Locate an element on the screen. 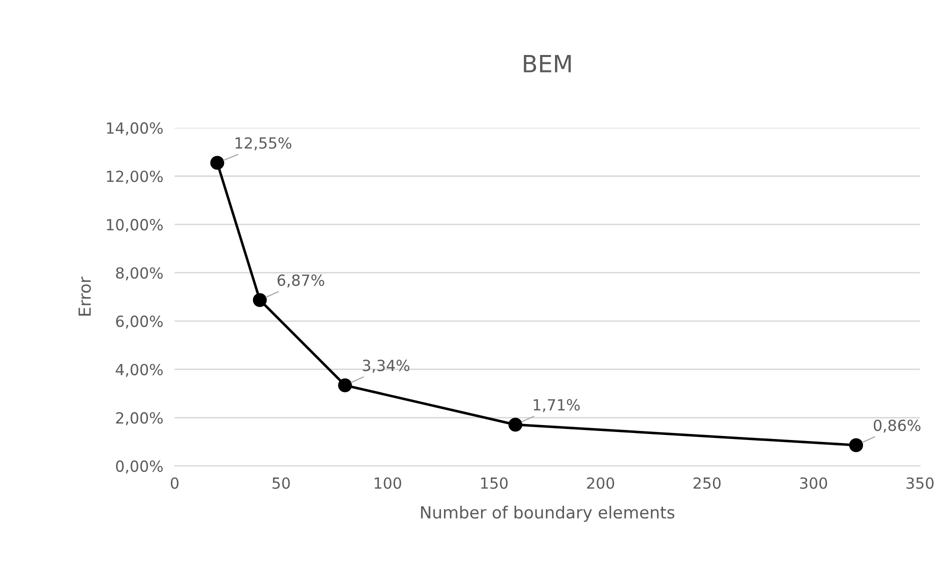 This screenshot has width=934, height=581. x-tick-label: 0 is located at coordinates (174, 483).